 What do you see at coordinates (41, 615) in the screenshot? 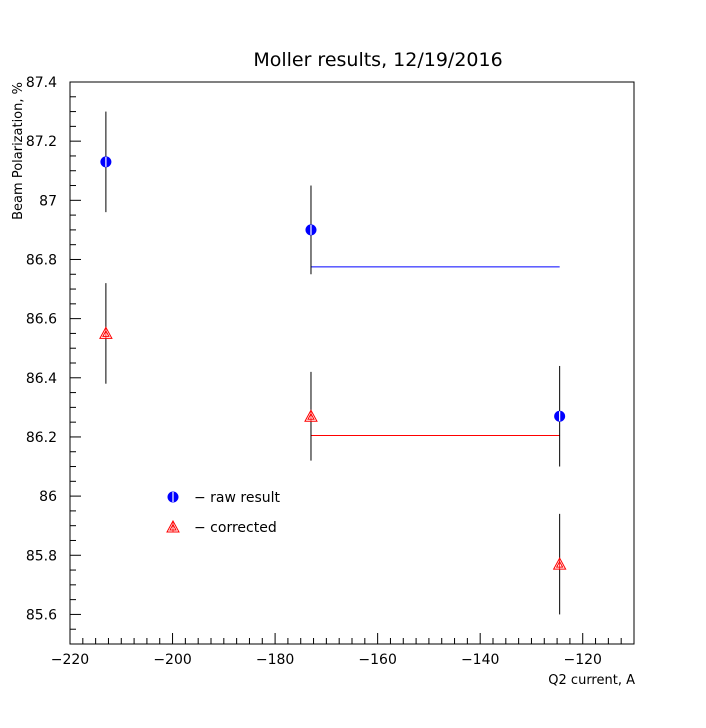
I see `y-tick-label: 85.6` at bounding box center [41, 615].